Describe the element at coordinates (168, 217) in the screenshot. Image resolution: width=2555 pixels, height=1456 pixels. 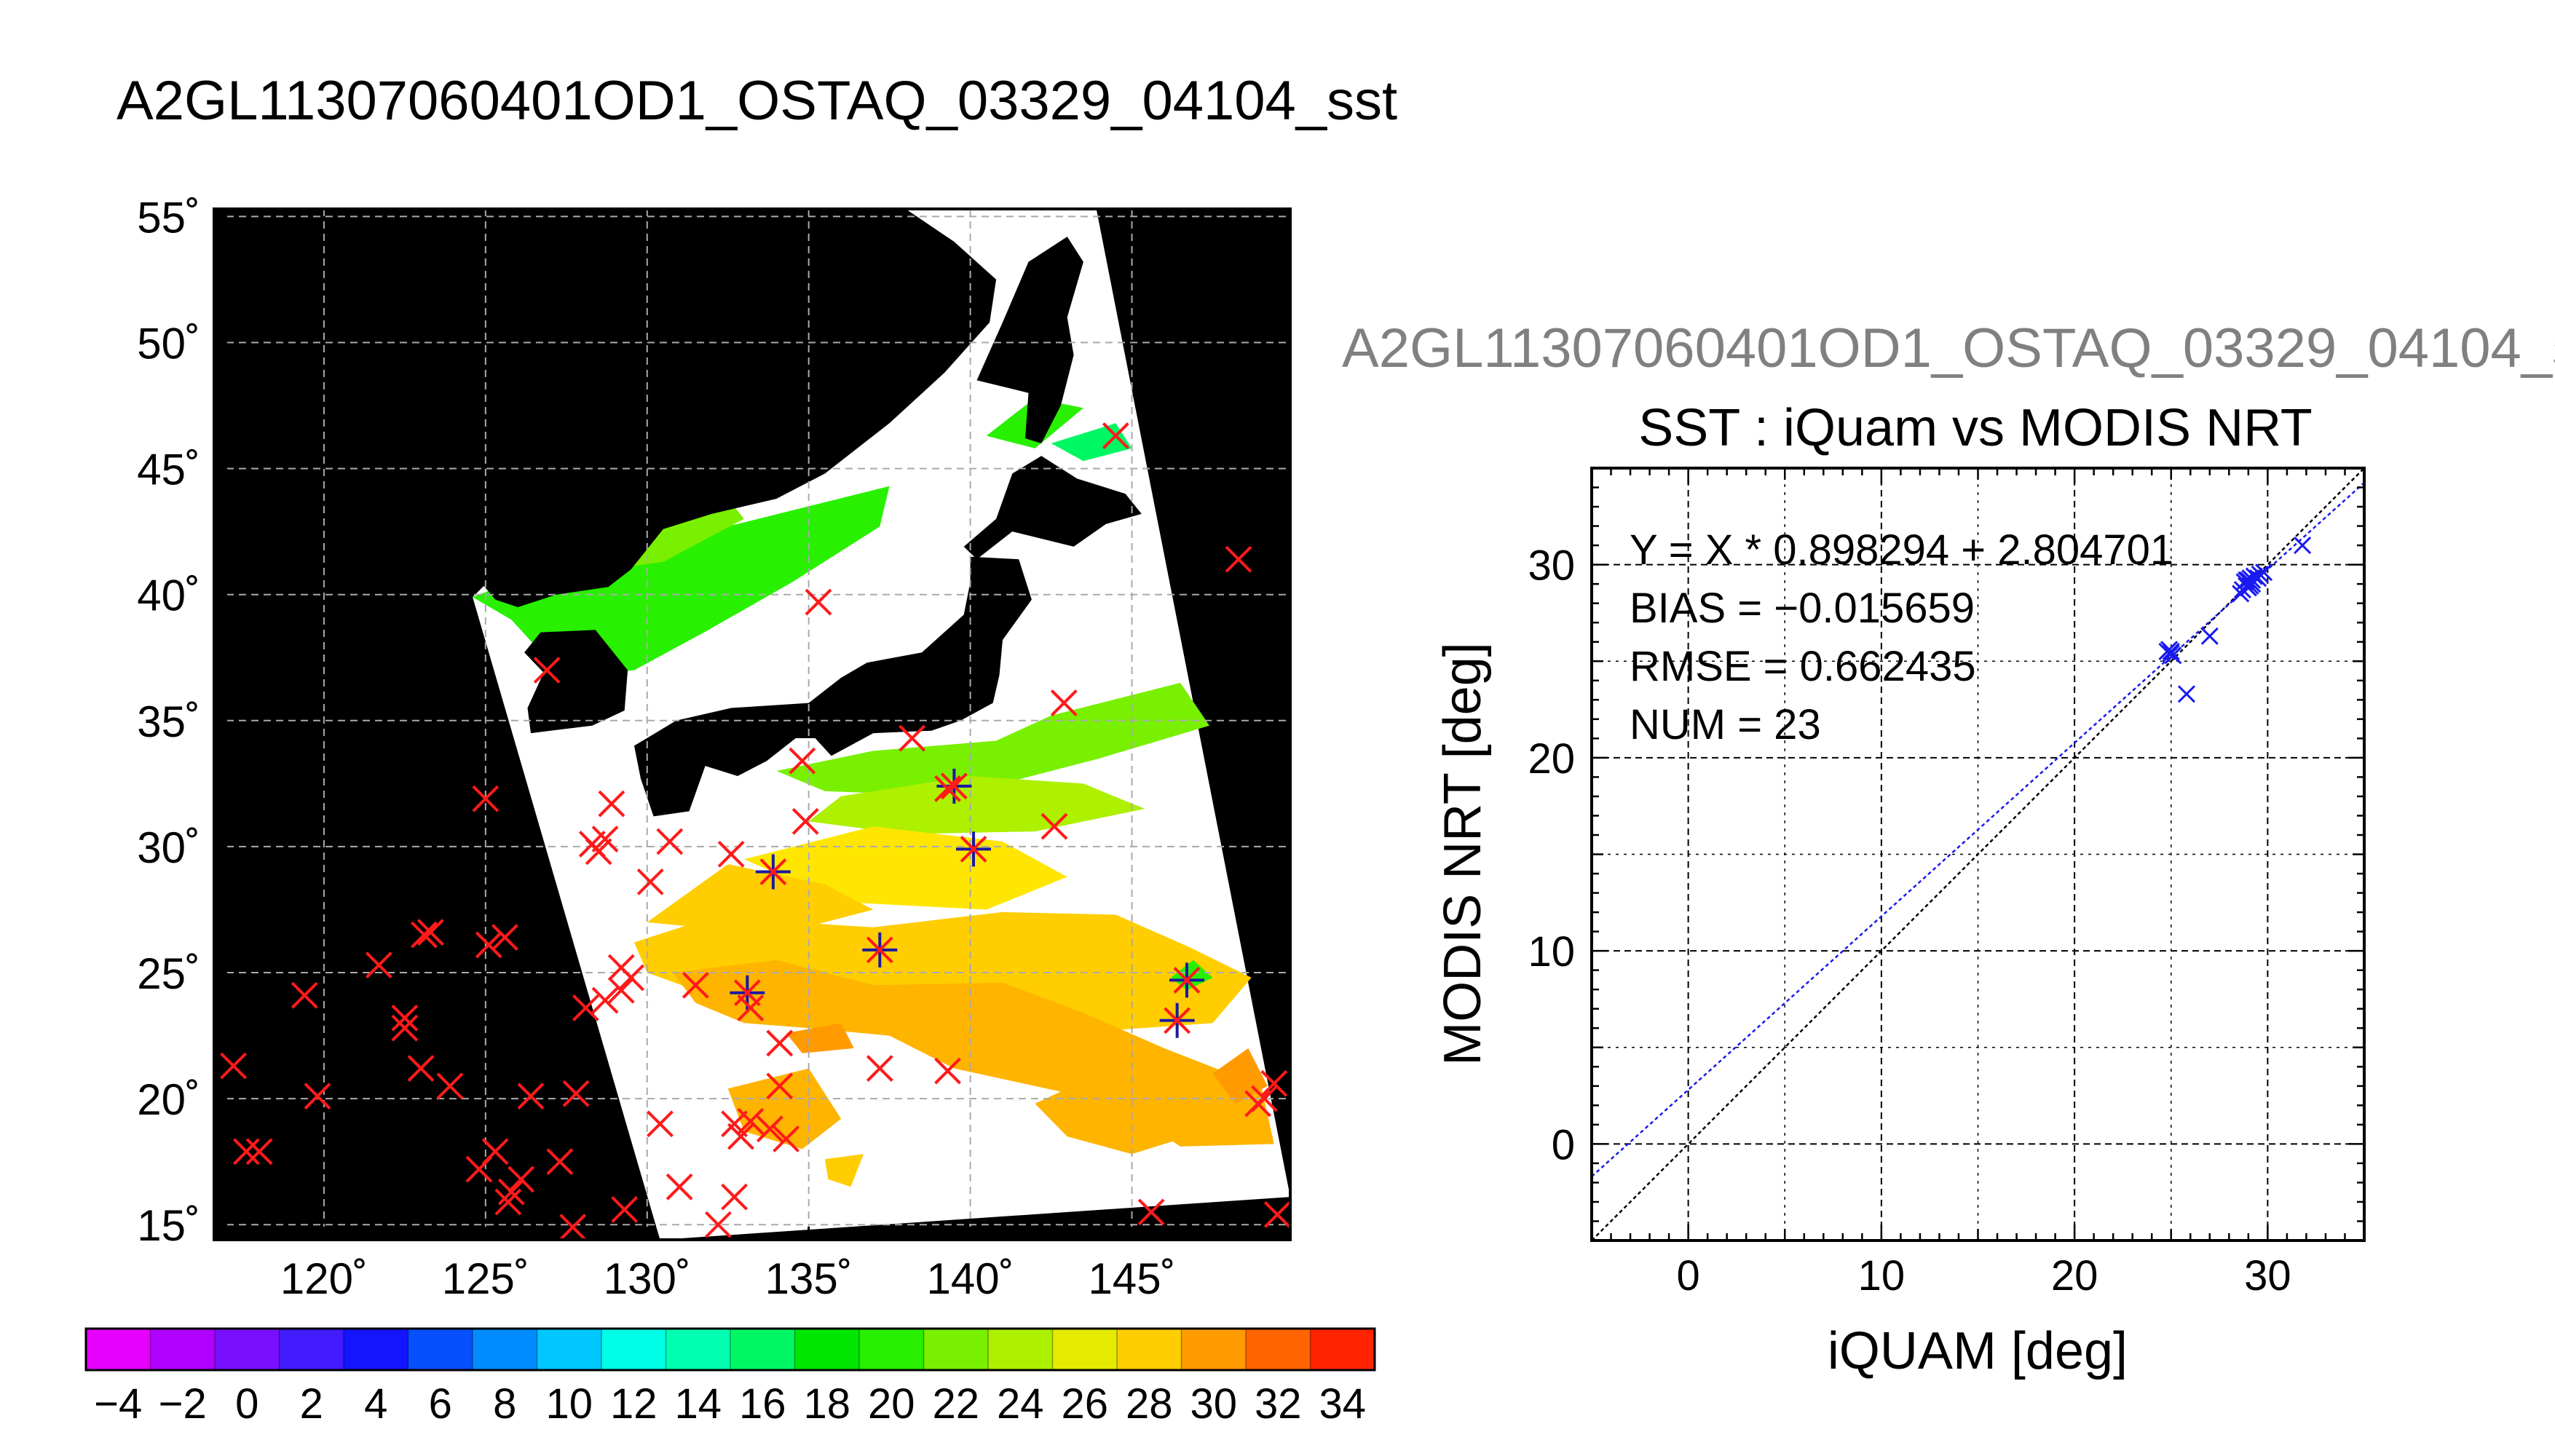
I see `lat-tick-label: 55˚` at that location.